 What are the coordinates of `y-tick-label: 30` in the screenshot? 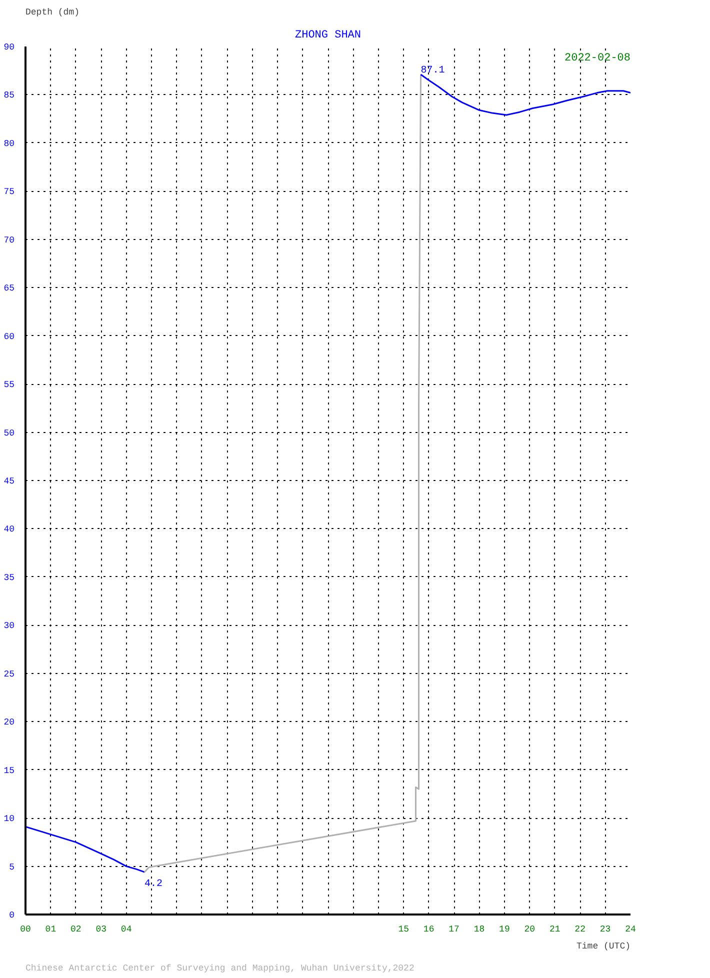 It's located at (9, 626).